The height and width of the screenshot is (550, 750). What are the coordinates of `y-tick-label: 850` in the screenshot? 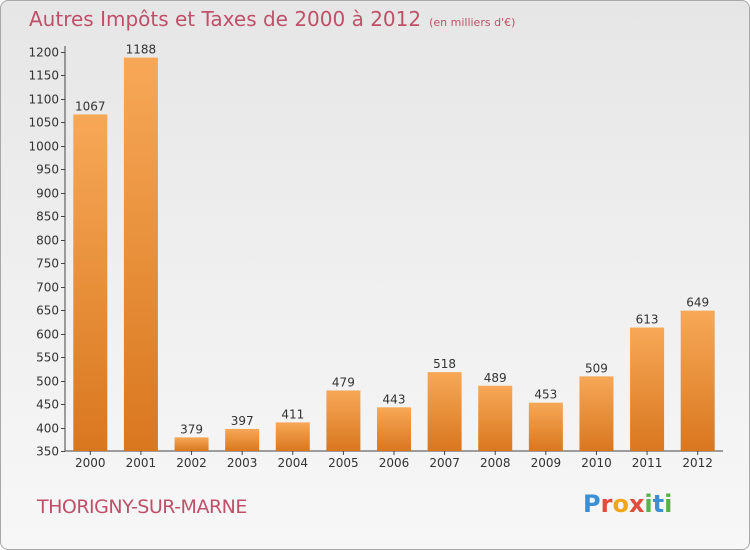 It's located at (47, 217).